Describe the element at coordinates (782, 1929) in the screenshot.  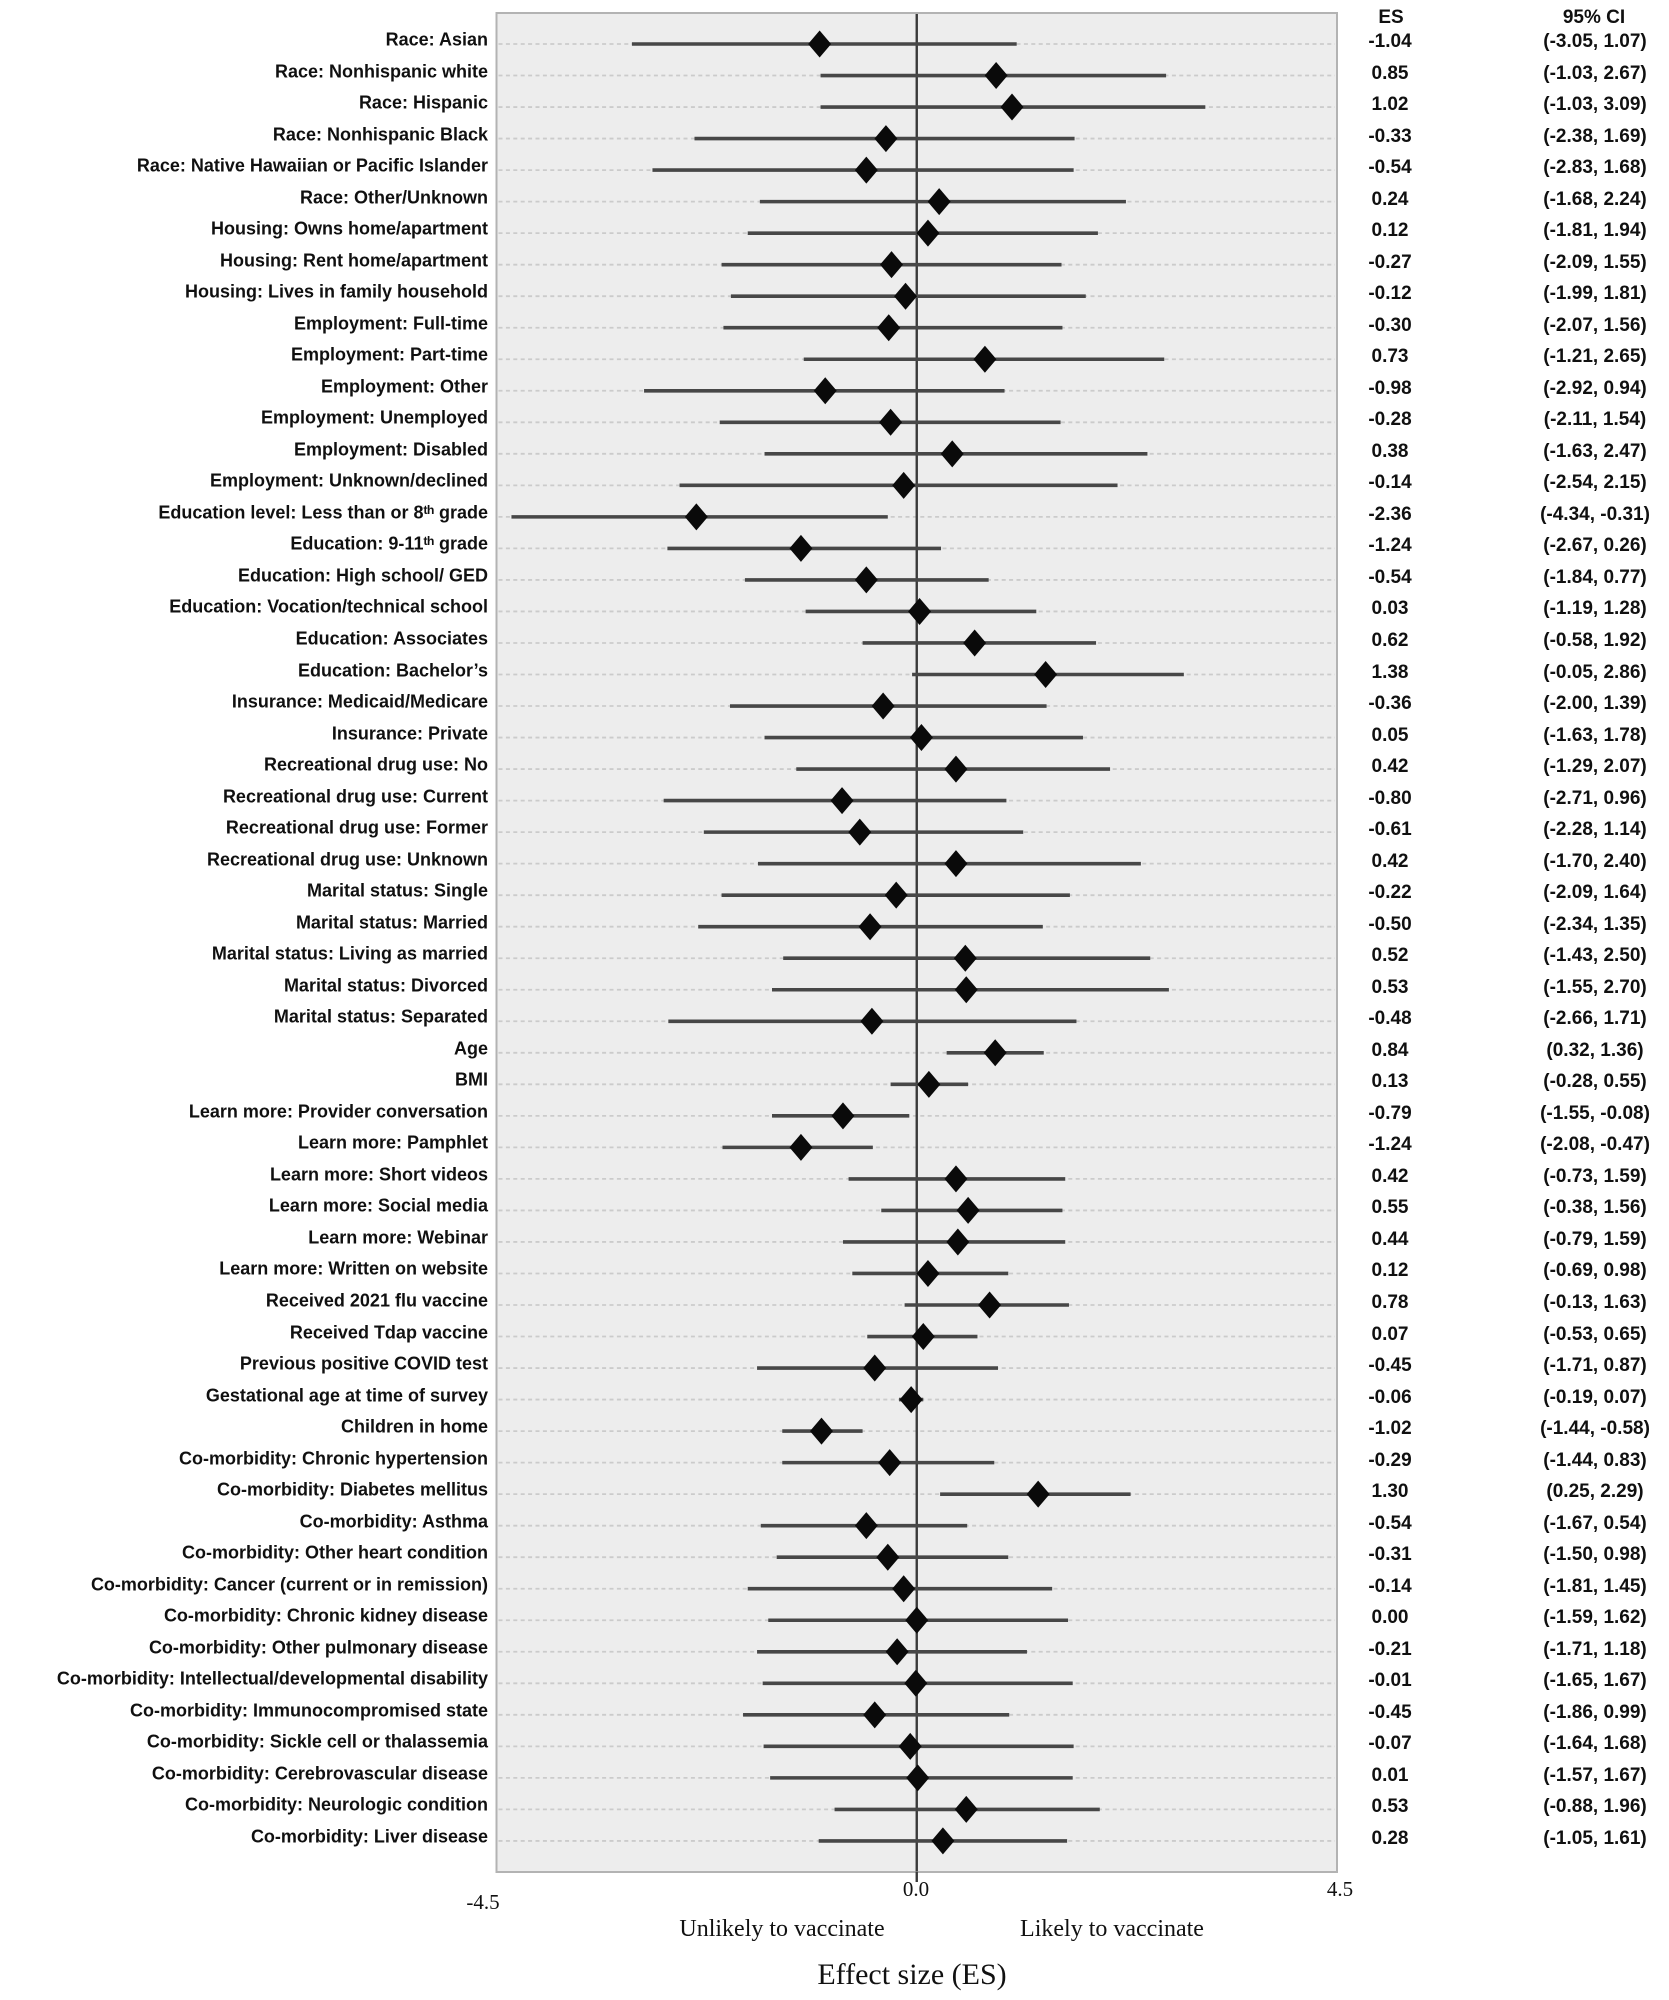
I see `direction-label-left: Unlikely to vaccinate` at that location.